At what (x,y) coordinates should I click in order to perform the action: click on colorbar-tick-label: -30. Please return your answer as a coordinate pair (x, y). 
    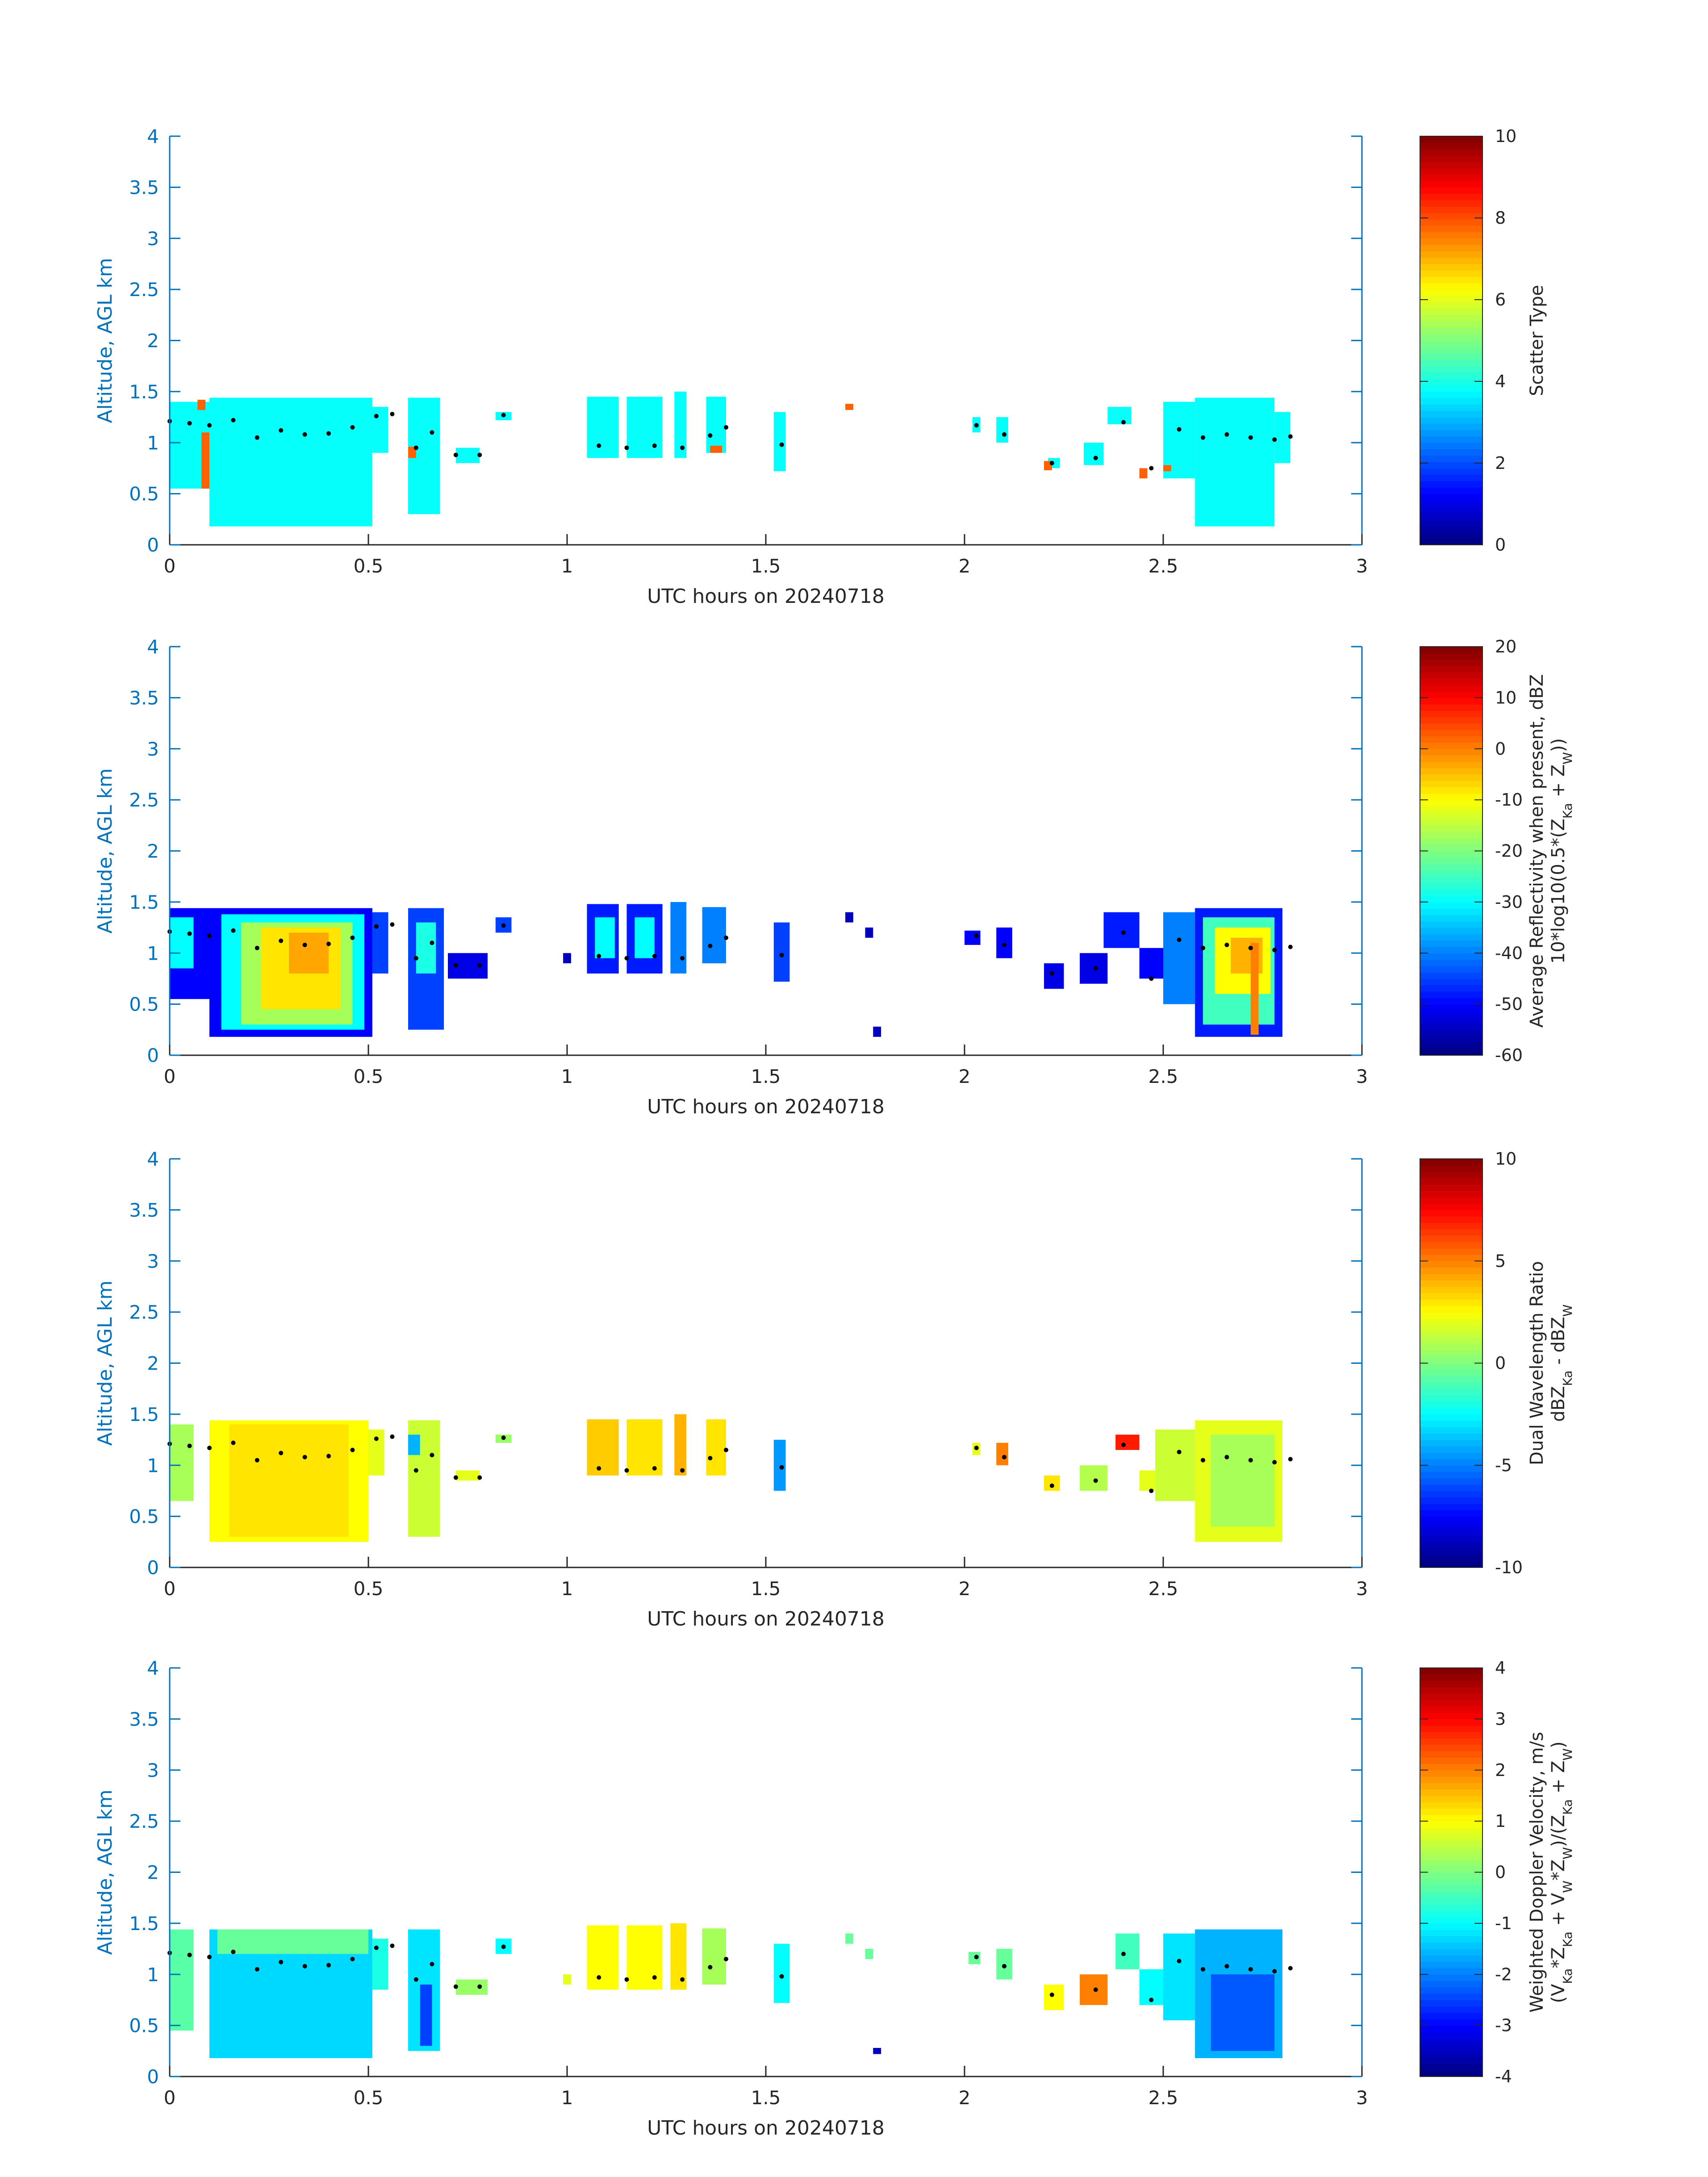
    Looking at the image, I should click on (1509, 902).